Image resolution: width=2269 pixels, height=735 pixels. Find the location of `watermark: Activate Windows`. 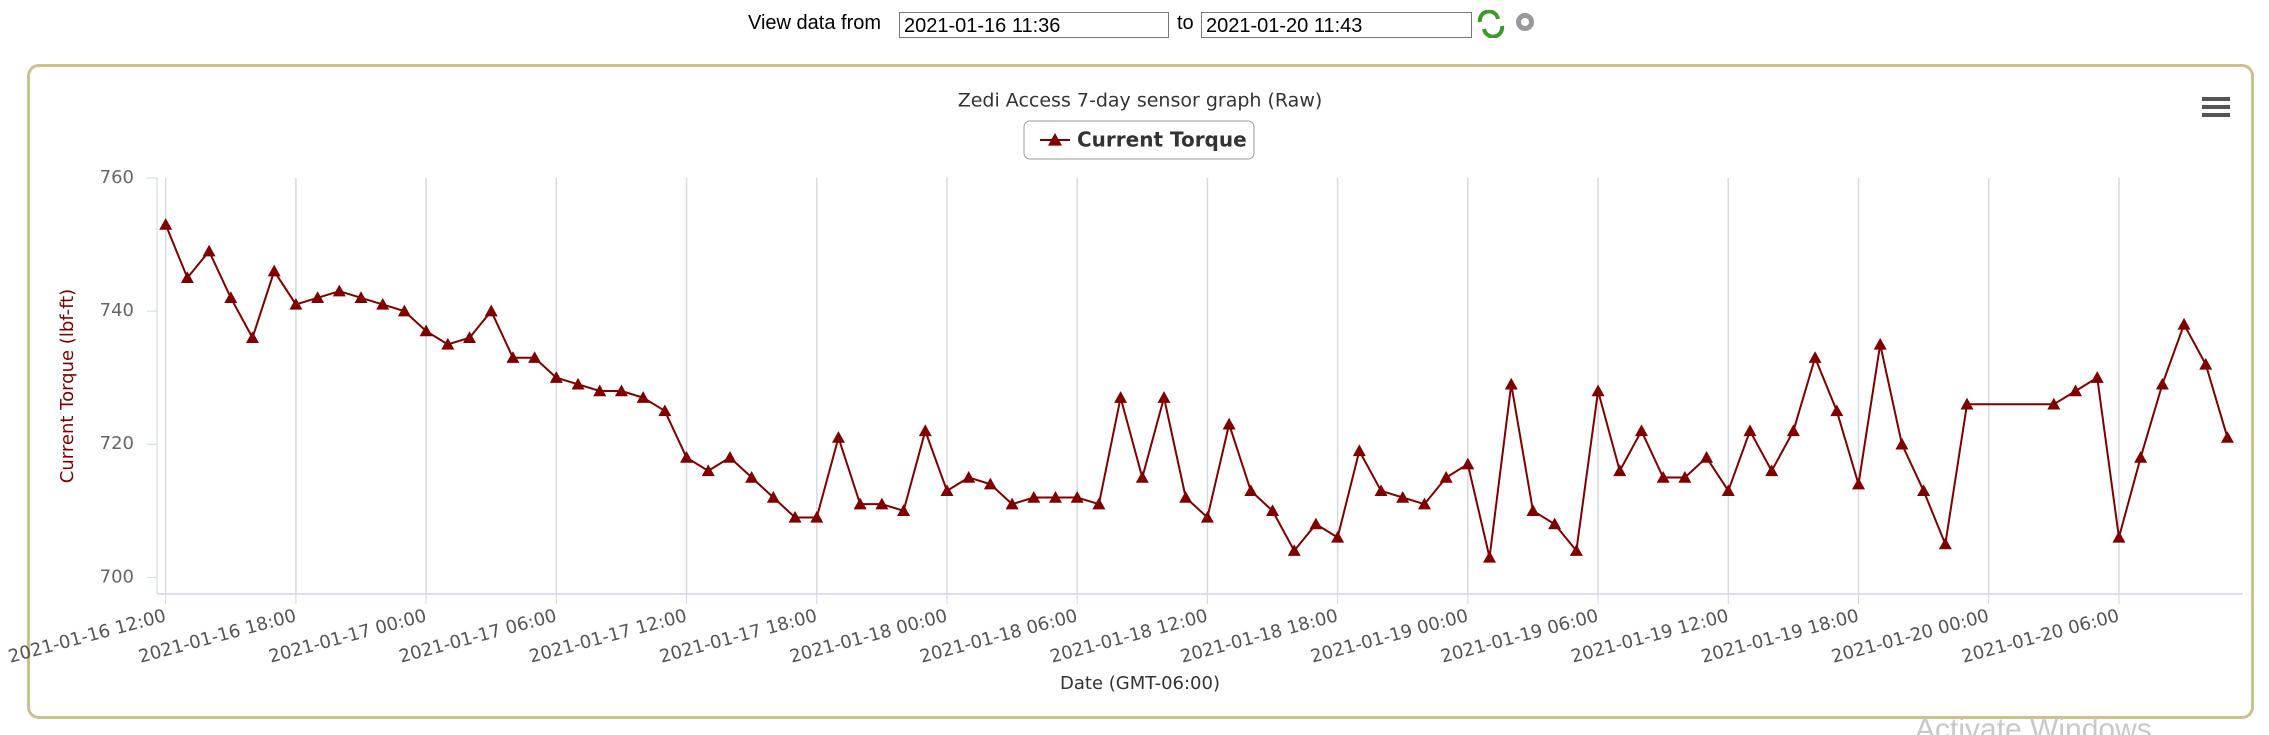

watermark: Activate Windows is located at coordinates (2033, 724).